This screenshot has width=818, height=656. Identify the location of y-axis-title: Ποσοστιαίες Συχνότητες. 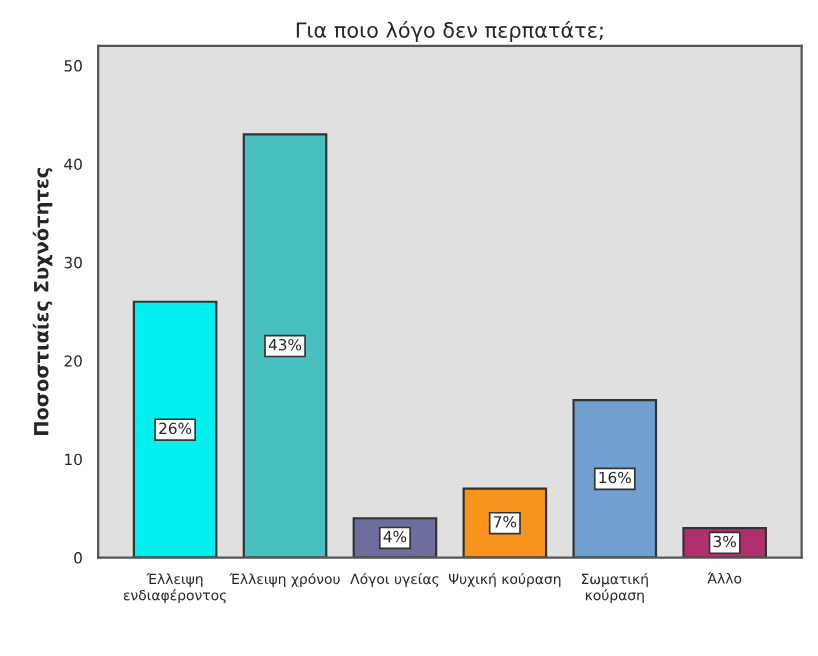
(42, 301).